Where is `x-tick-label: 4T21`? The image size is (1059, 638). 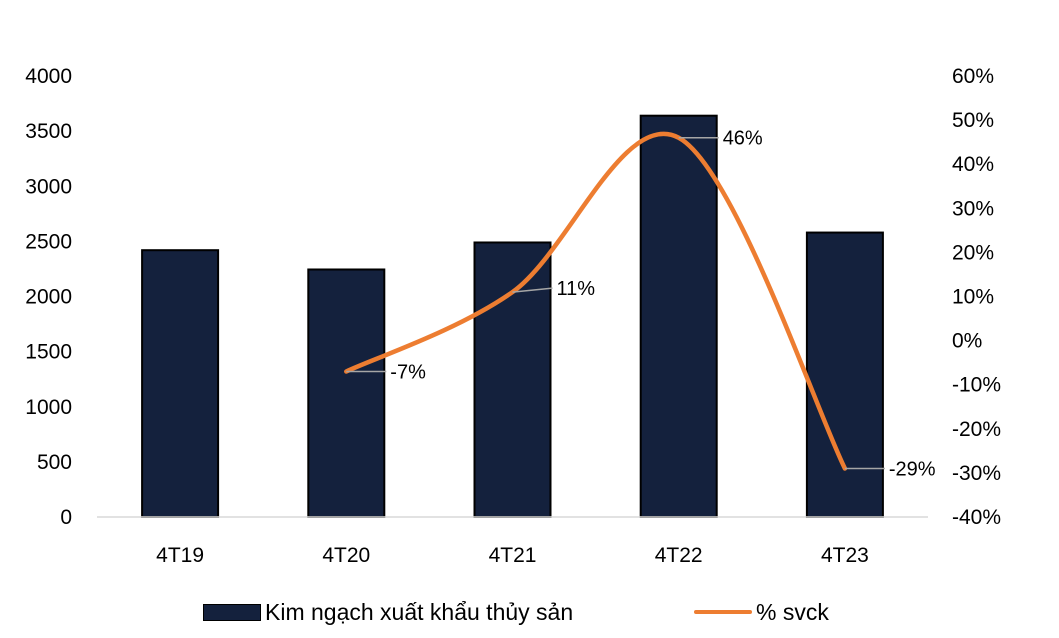 x-tick-label: 4T21 is located at coordinates (513, 555).